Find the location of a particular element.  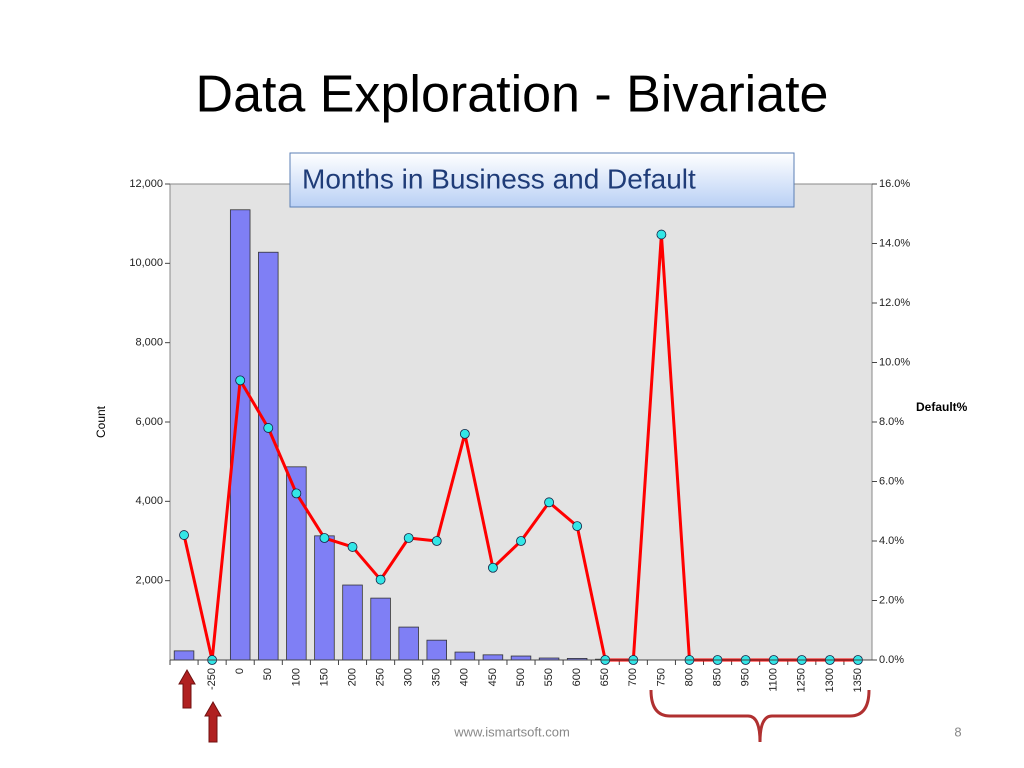

x-tick-label: 1100 is located at coordinates (774, 680).